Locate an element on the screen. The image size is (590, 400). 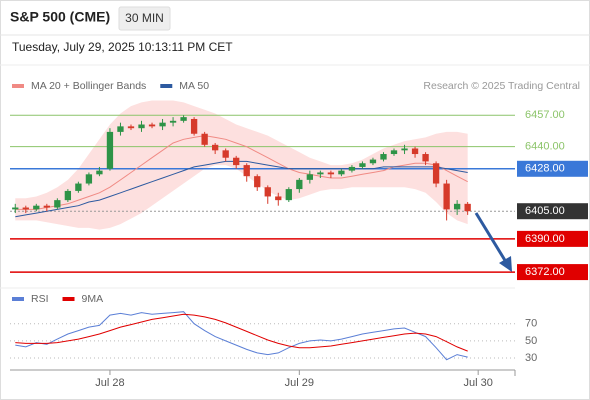
symbol: S&P 500 (CME) is located at coordinates (60, 17).